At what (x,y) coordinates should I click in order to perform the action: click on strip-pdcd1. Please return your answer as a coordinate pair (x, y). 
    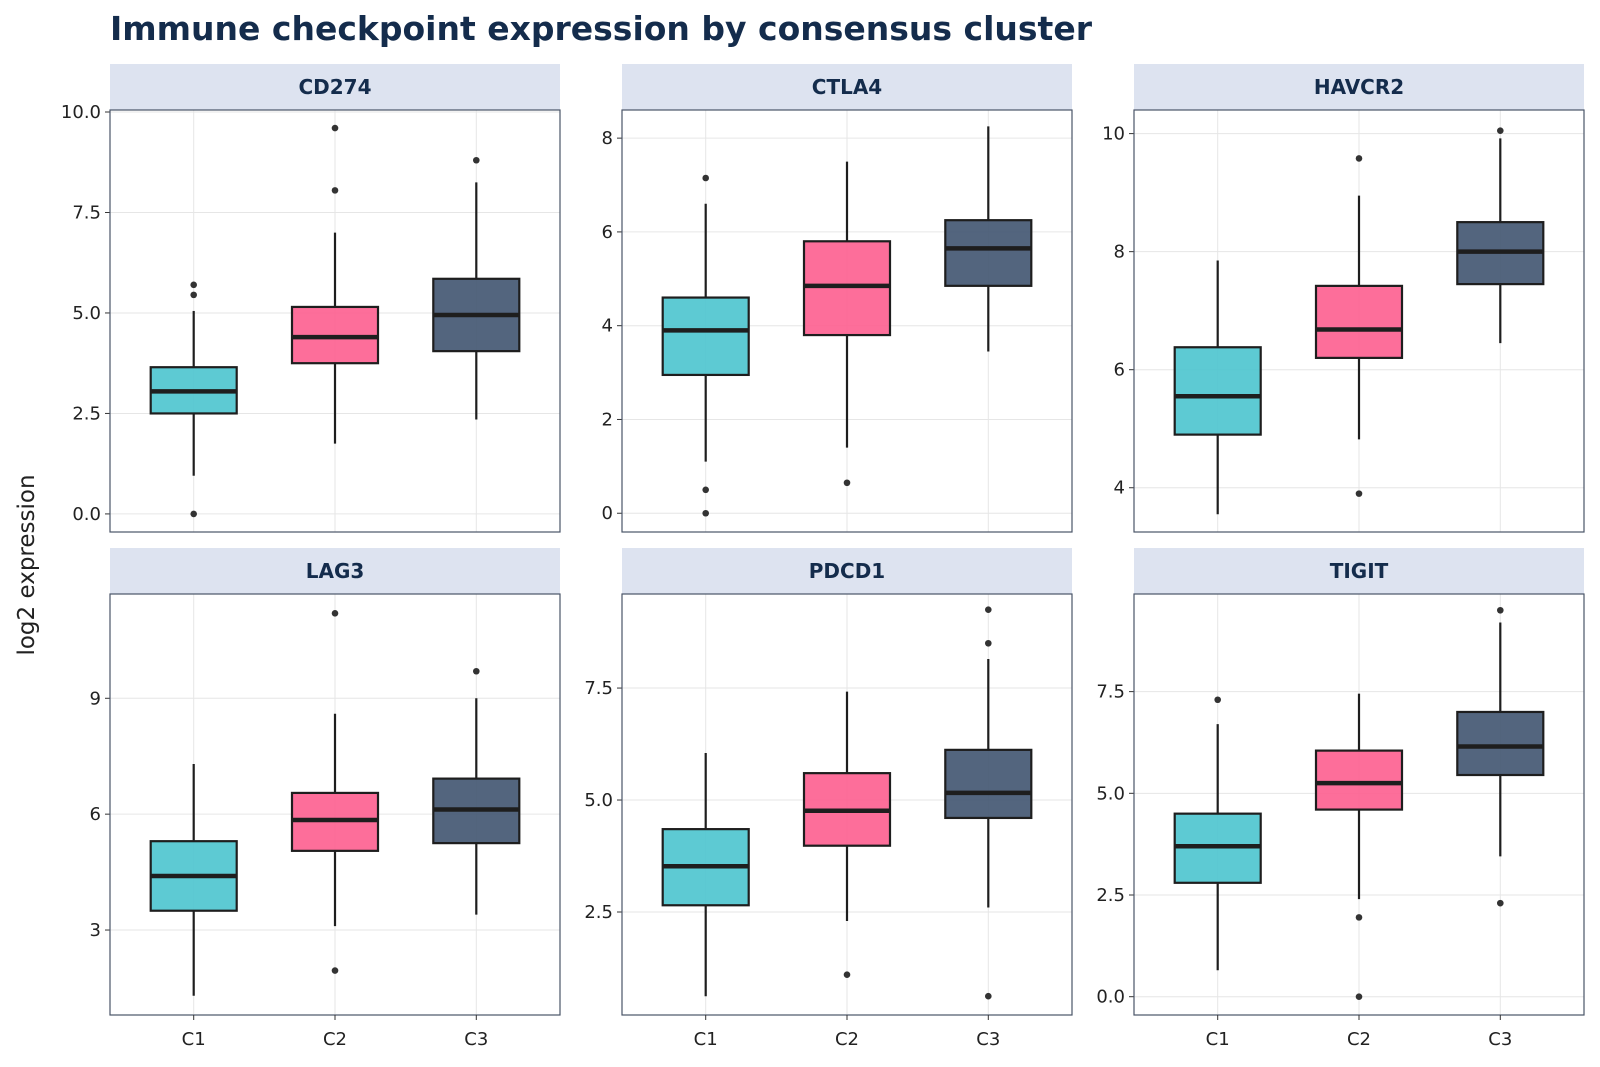
    Looking at the image, I should click on (847, 571).